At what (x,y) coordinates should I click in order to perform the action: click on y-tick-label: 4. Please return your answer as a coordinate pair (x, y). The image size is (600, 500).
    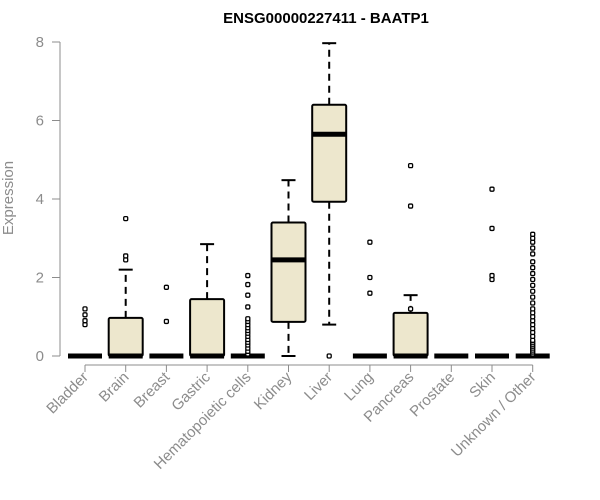
    Looking at the image, I should click on (40, 199).